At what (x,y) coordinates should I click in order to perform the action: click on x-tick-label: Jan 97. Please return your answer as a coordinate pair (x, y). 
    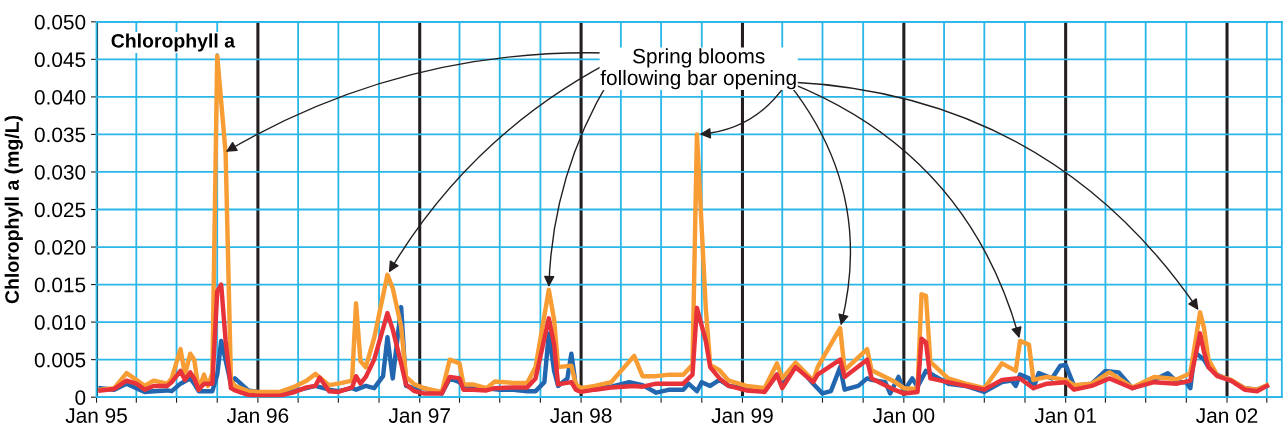
    Looking at the image, I should click on (419, 415).